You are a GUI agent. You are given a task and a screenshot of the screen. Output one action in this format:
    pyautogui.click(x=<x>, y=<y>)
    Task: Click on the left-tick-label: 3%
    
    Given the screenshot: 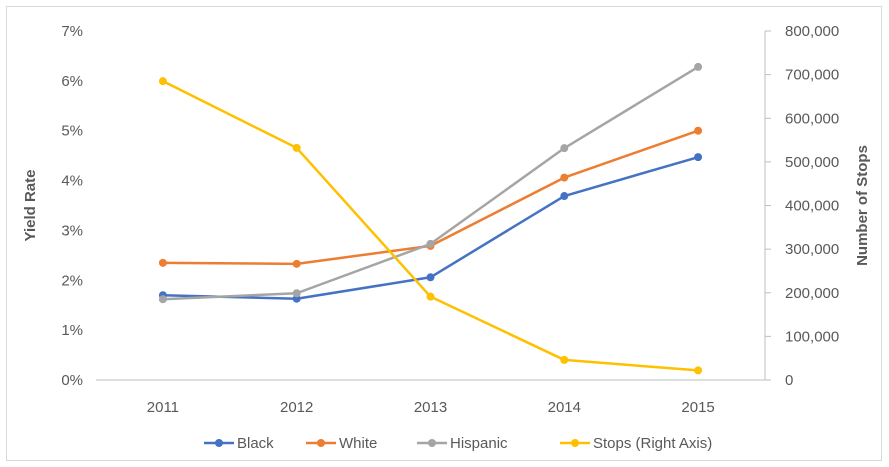 What is the action you would take?
    pyautogui.click(x=72, y=230)
    